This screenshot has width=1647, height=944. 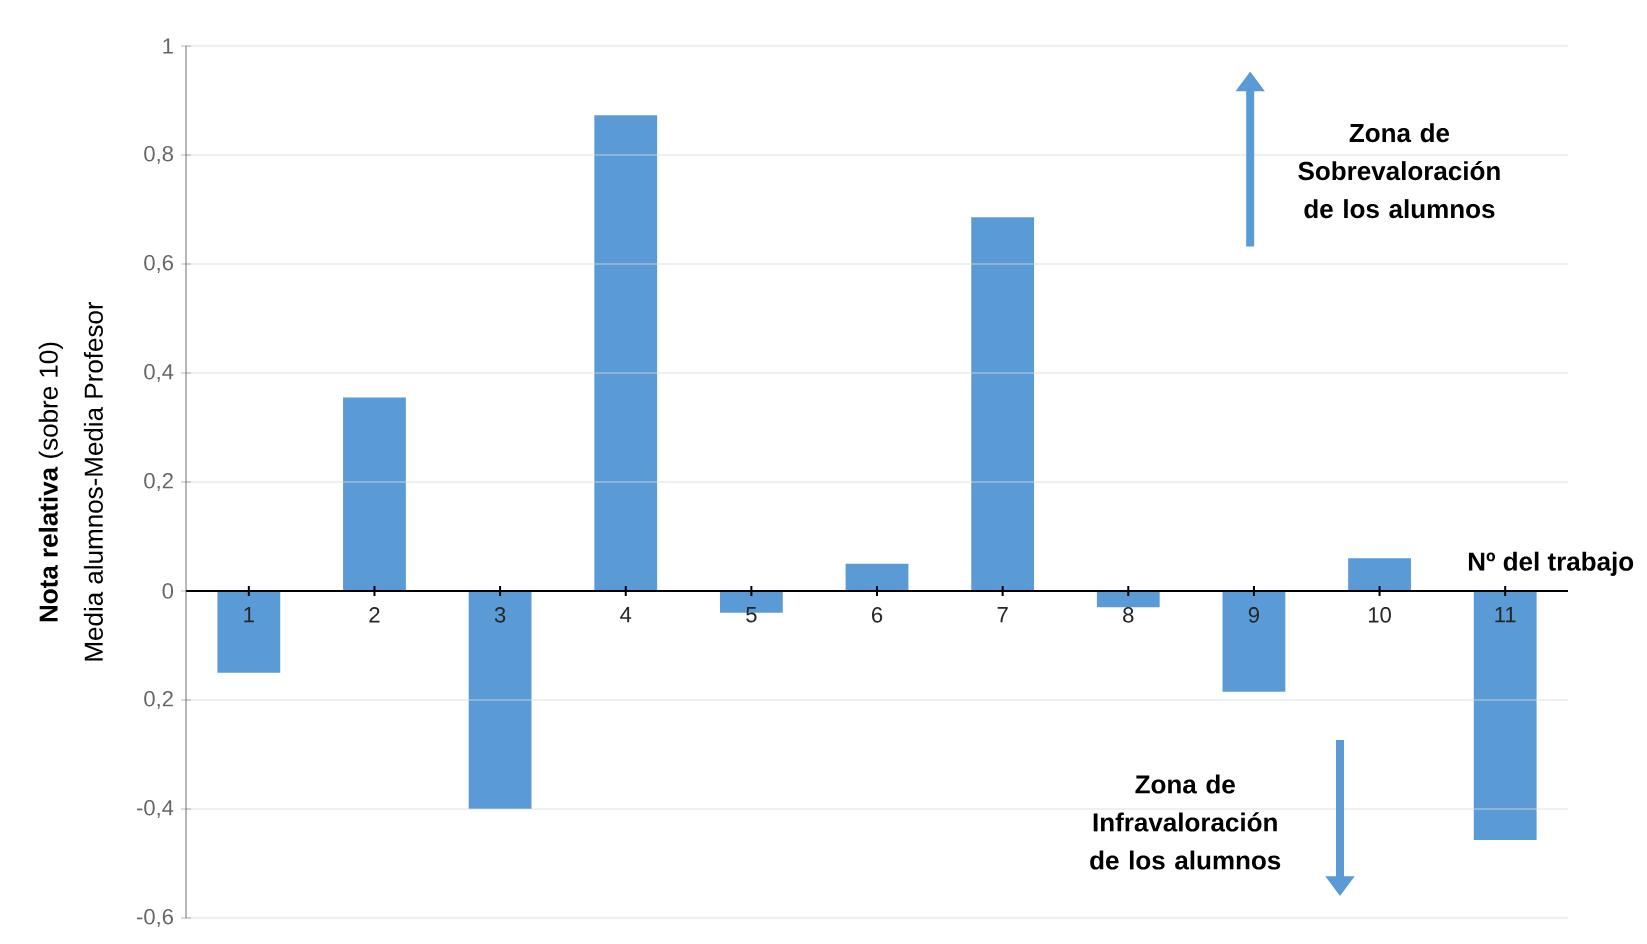 I want to click on y-tick-label: -0,4, so click(x=155, y=809).